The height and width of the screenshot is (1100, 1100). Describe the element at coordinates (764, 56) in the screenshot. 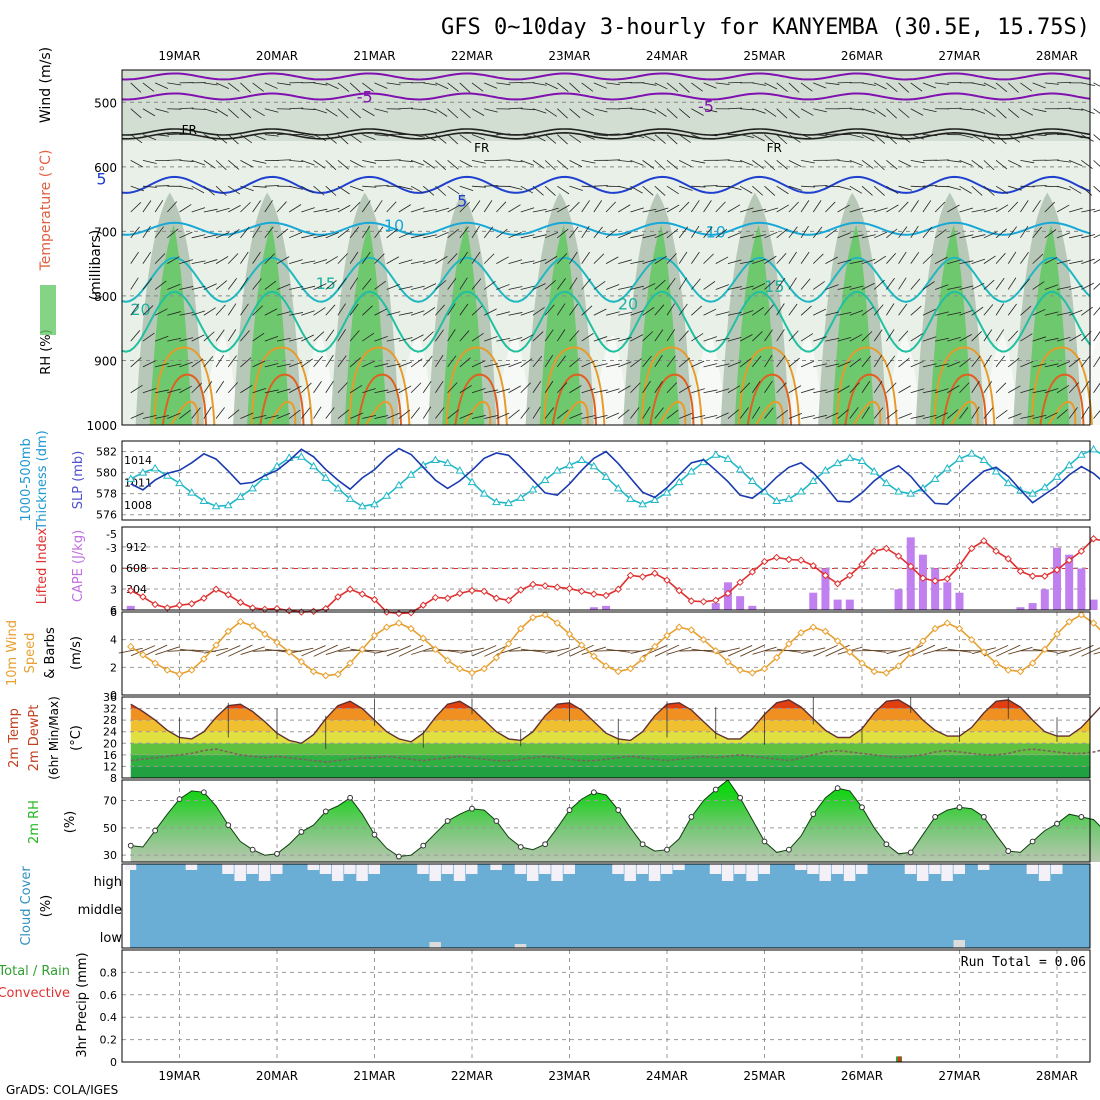

I see `x-date-top: 25MAR` at that location.